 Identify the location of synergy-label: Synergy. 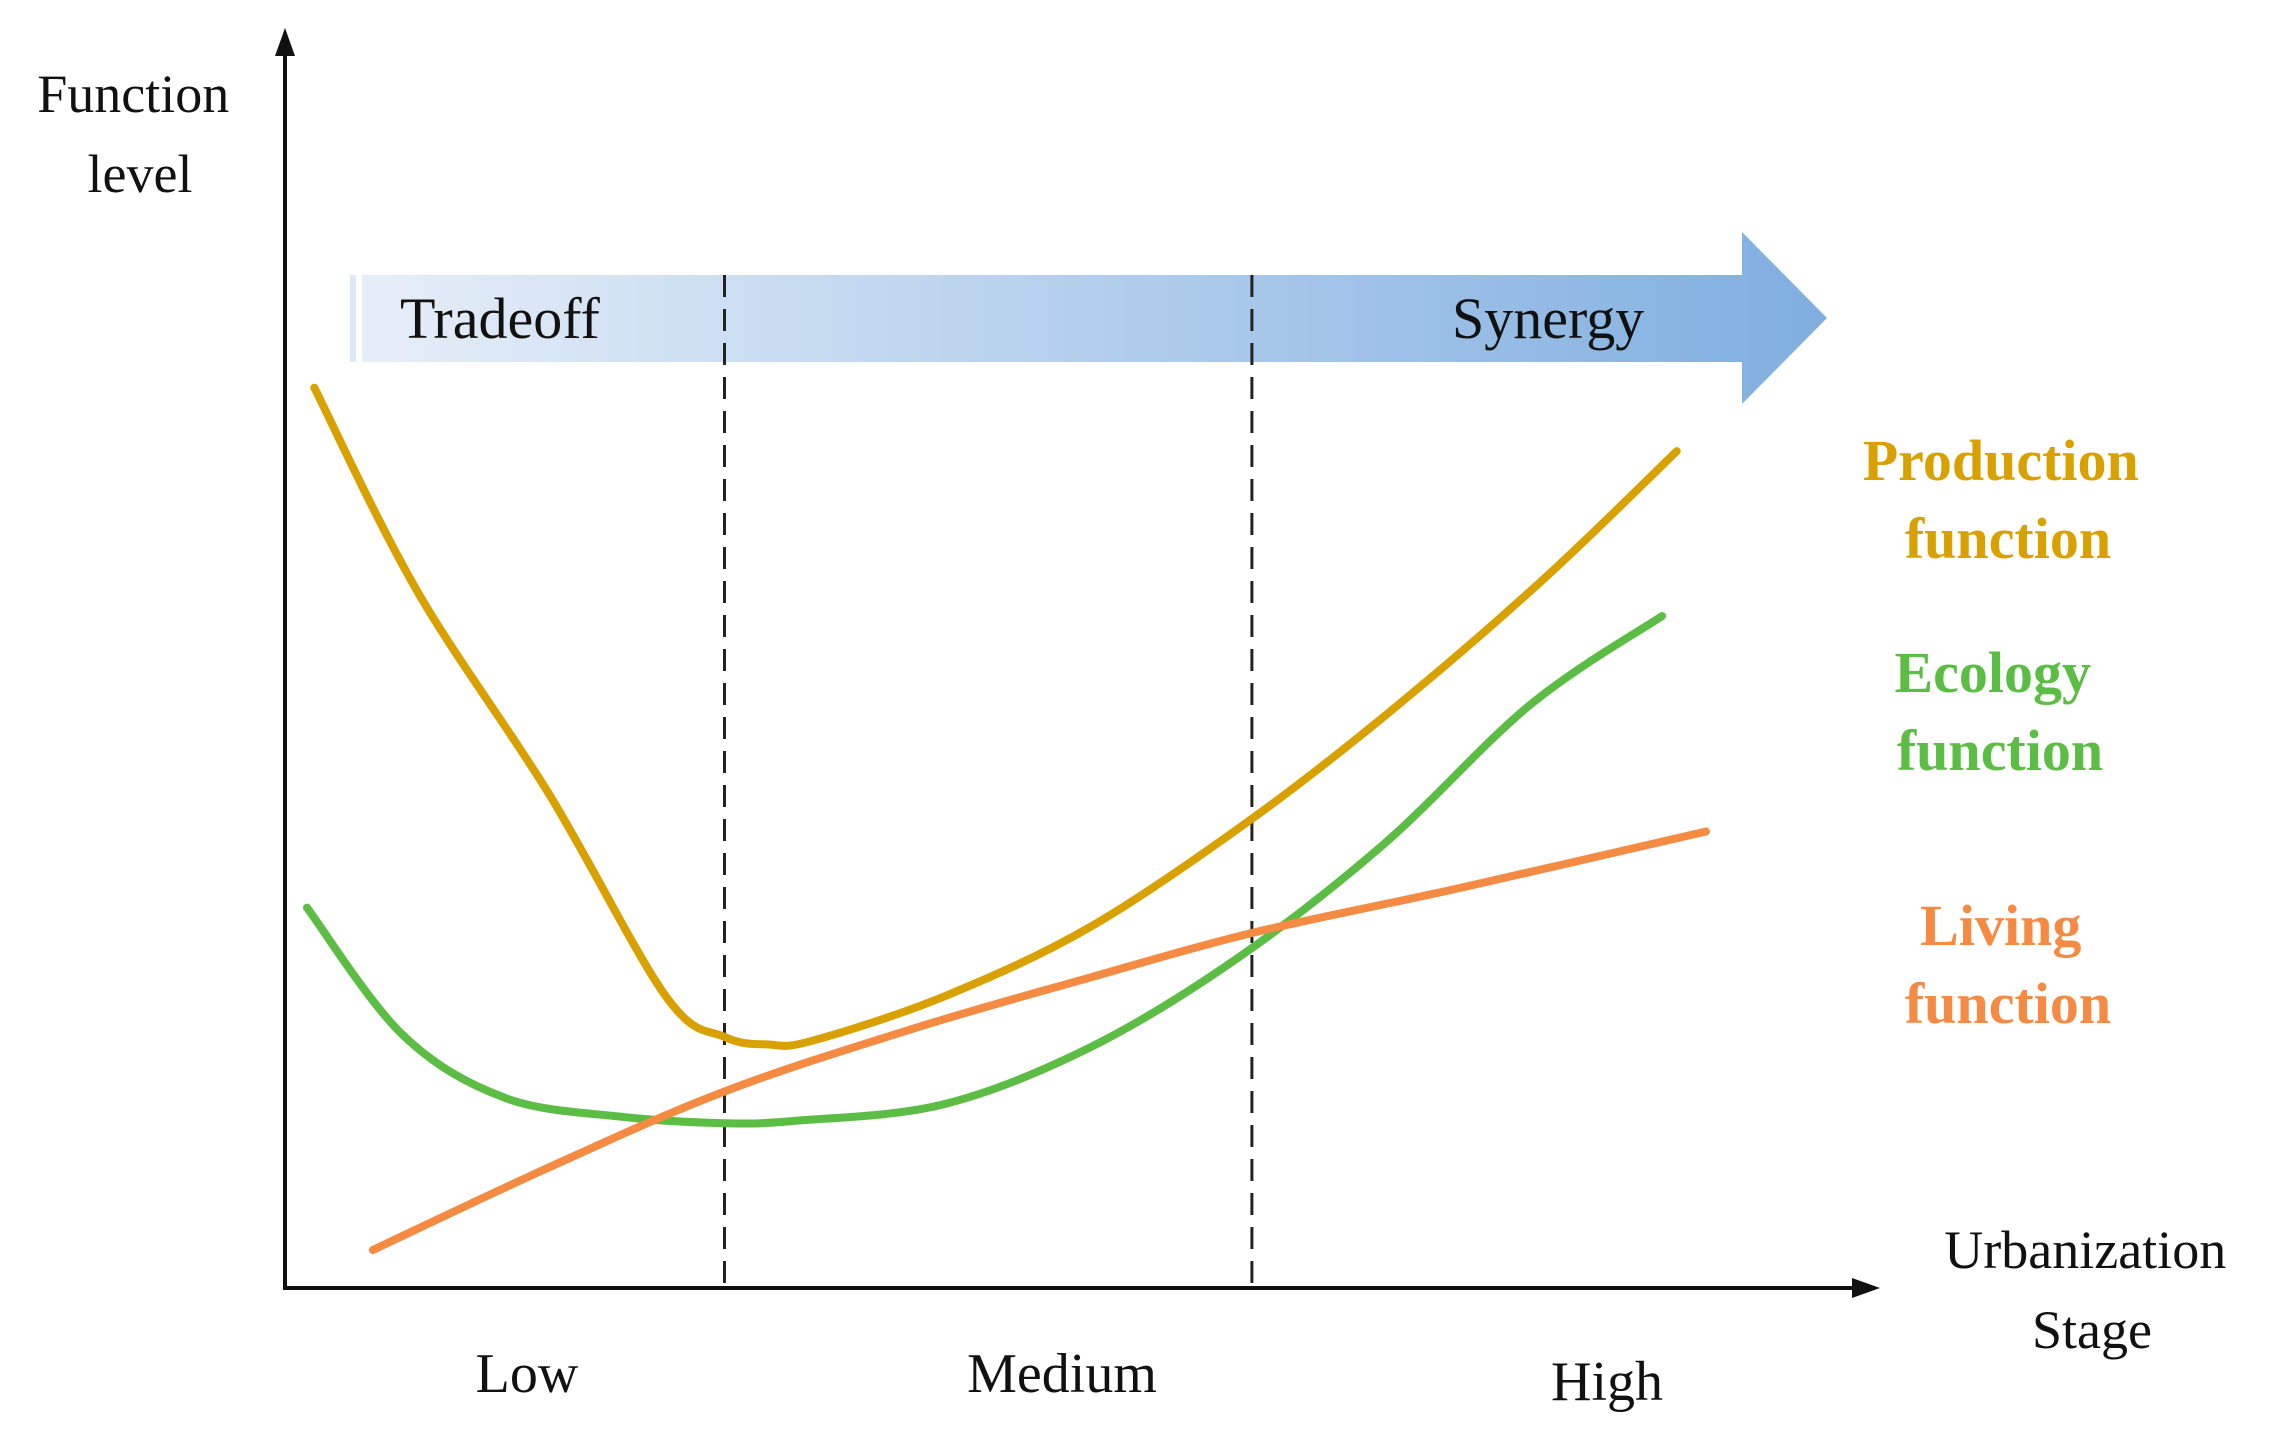
(1548, 318).